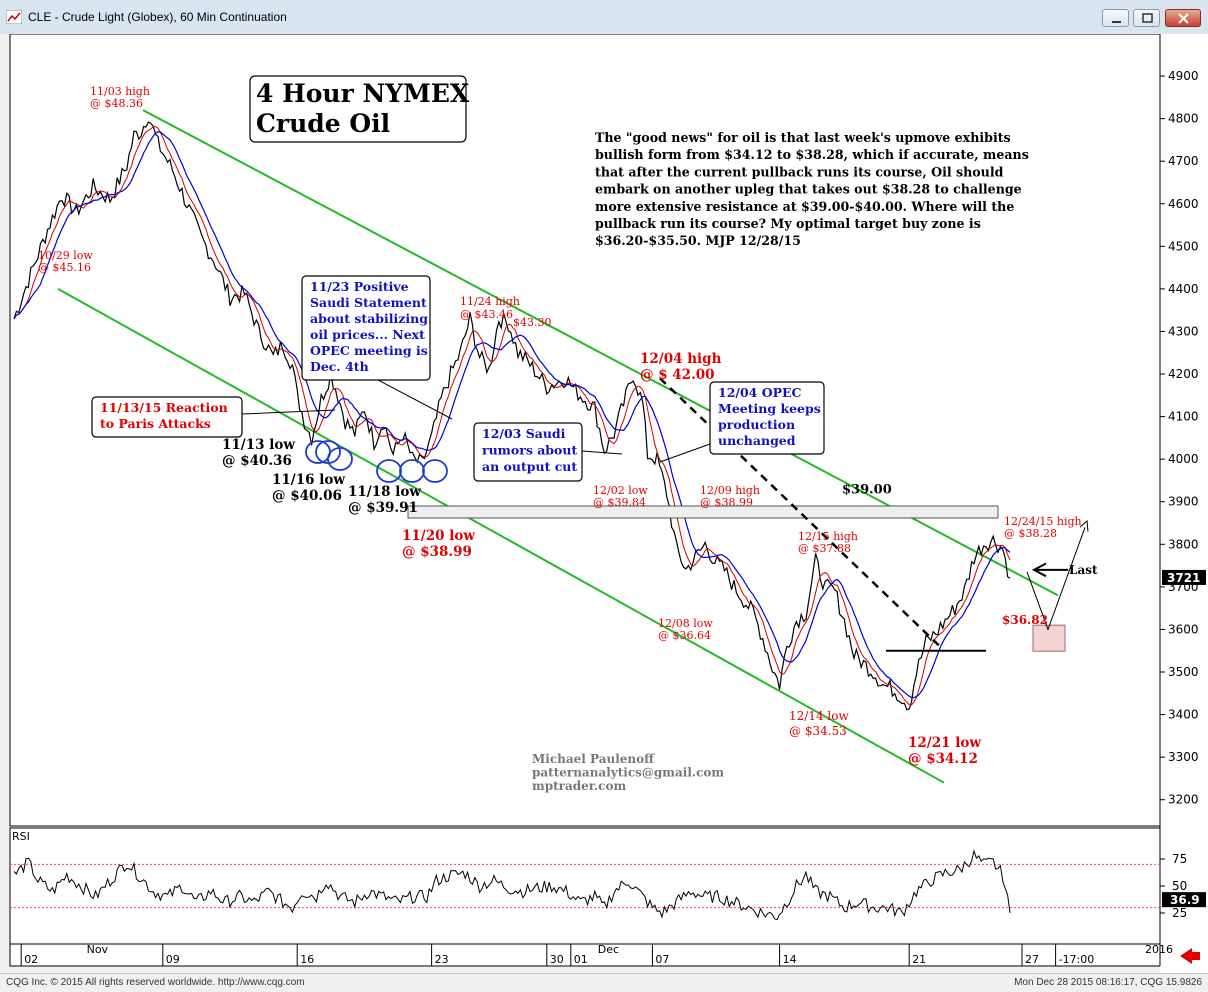  Describe the element at coordinates (358, 109) in the screenshot. I see `title-box` at that location.